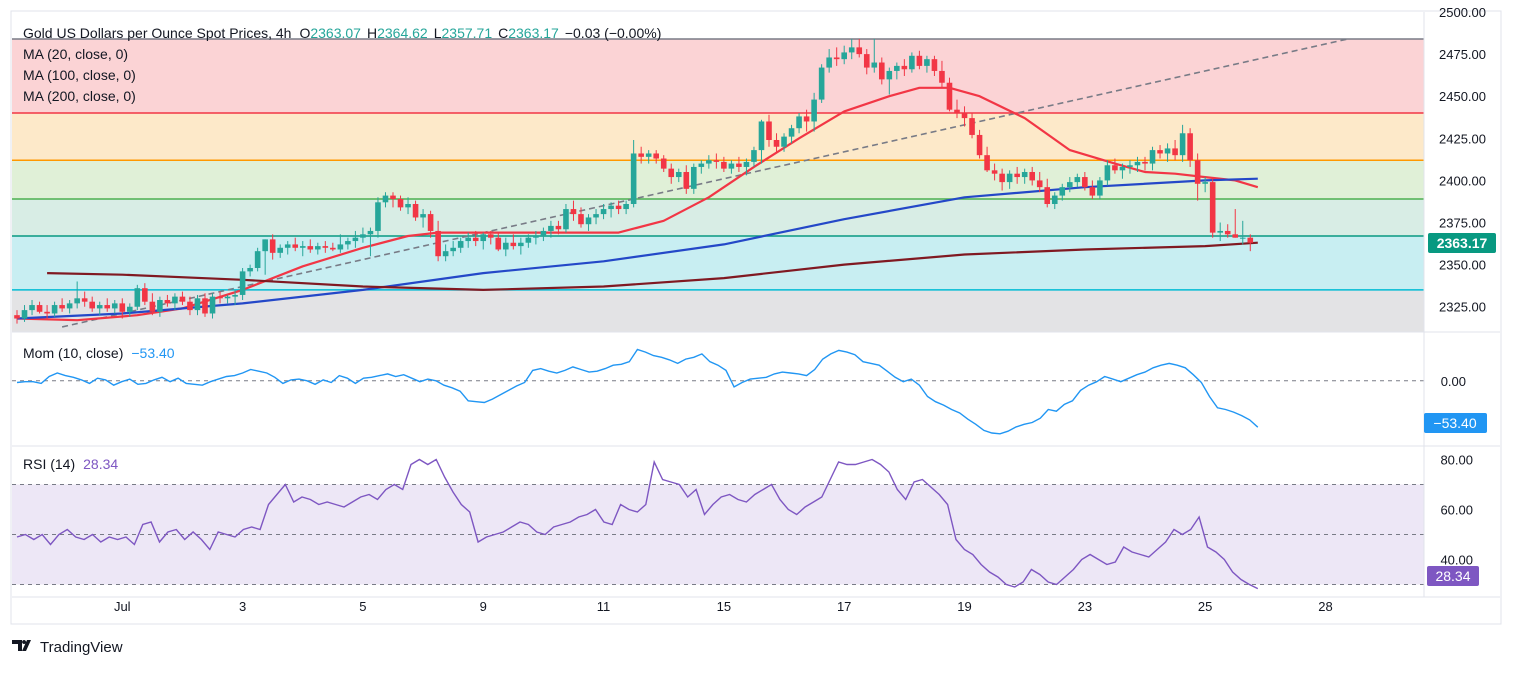  I want to click on time-axis-tick: 9, so click(483, 606).